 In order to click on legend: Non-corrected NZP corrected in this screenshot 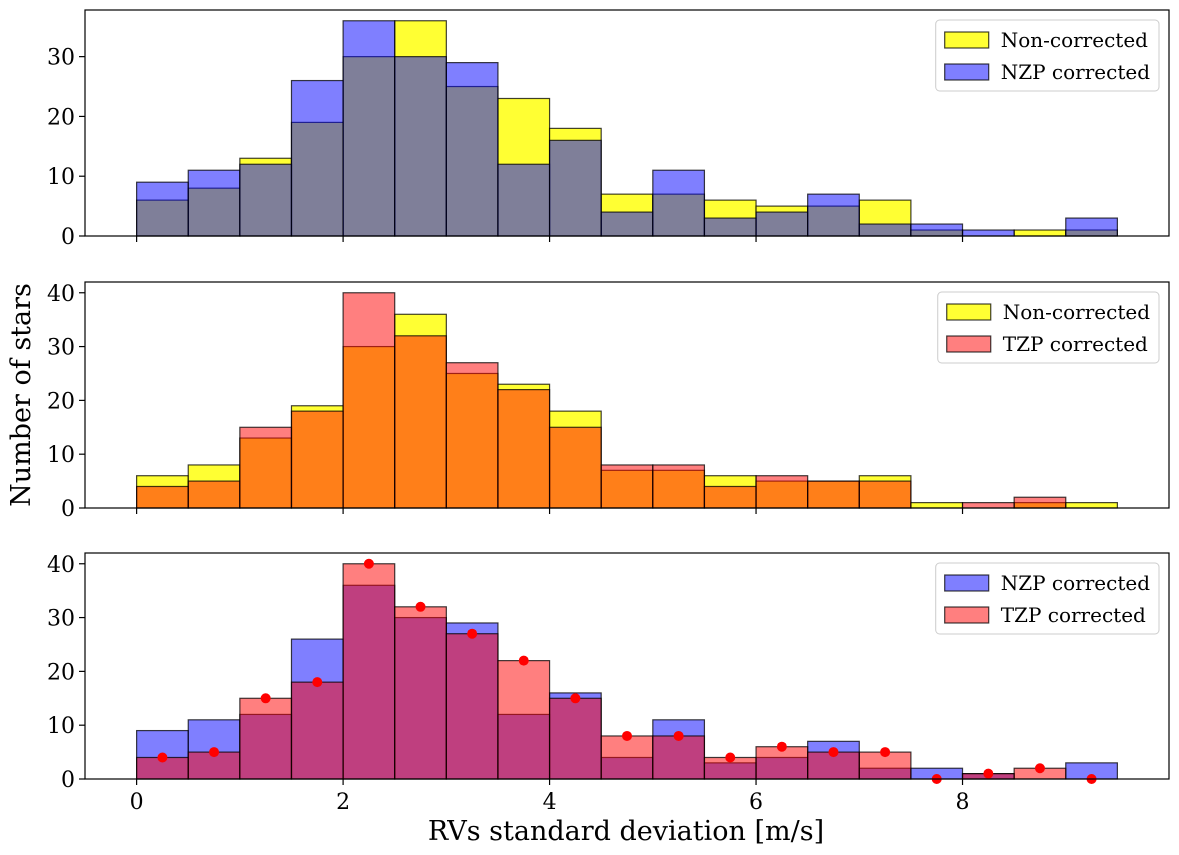, I will do `click(1047, 55)`.